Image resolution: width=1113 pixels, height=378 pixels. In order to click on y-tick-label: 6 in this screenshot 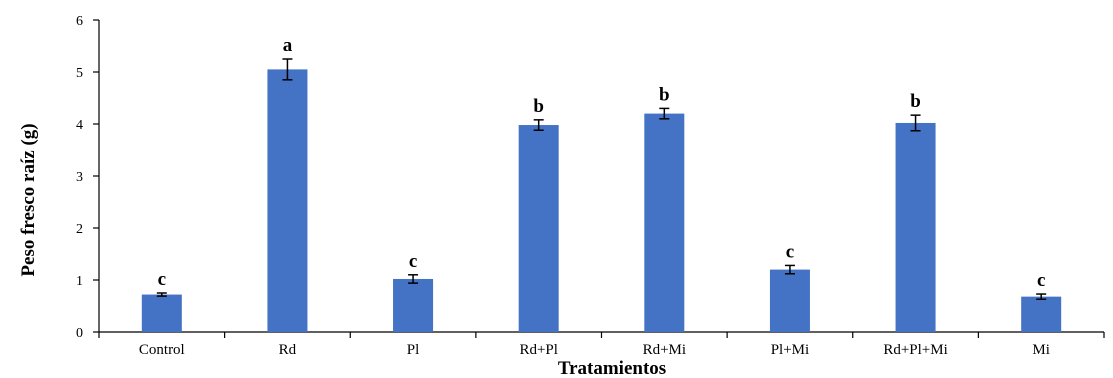, I will do `click(79, 21)`.